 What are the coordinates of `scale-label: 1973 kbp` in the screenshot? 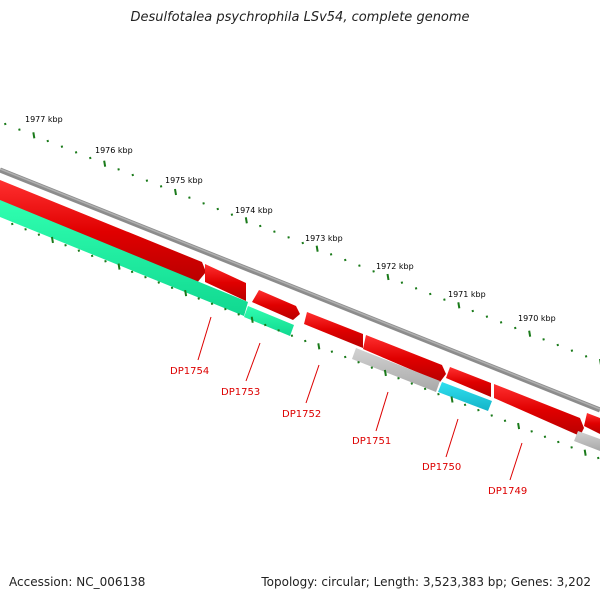 It's located at (324, 238).